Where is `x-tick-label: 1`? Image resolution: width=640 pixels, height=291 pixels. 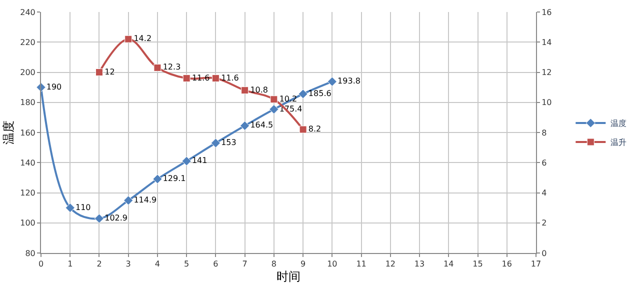
x-tick-label: 1 is located at coordinates (70, 264).